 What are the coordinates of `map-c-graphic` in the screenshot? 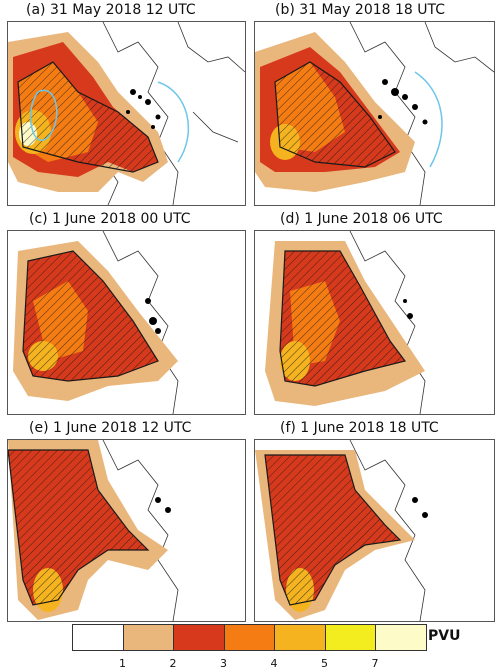 It's located at (96, 322).